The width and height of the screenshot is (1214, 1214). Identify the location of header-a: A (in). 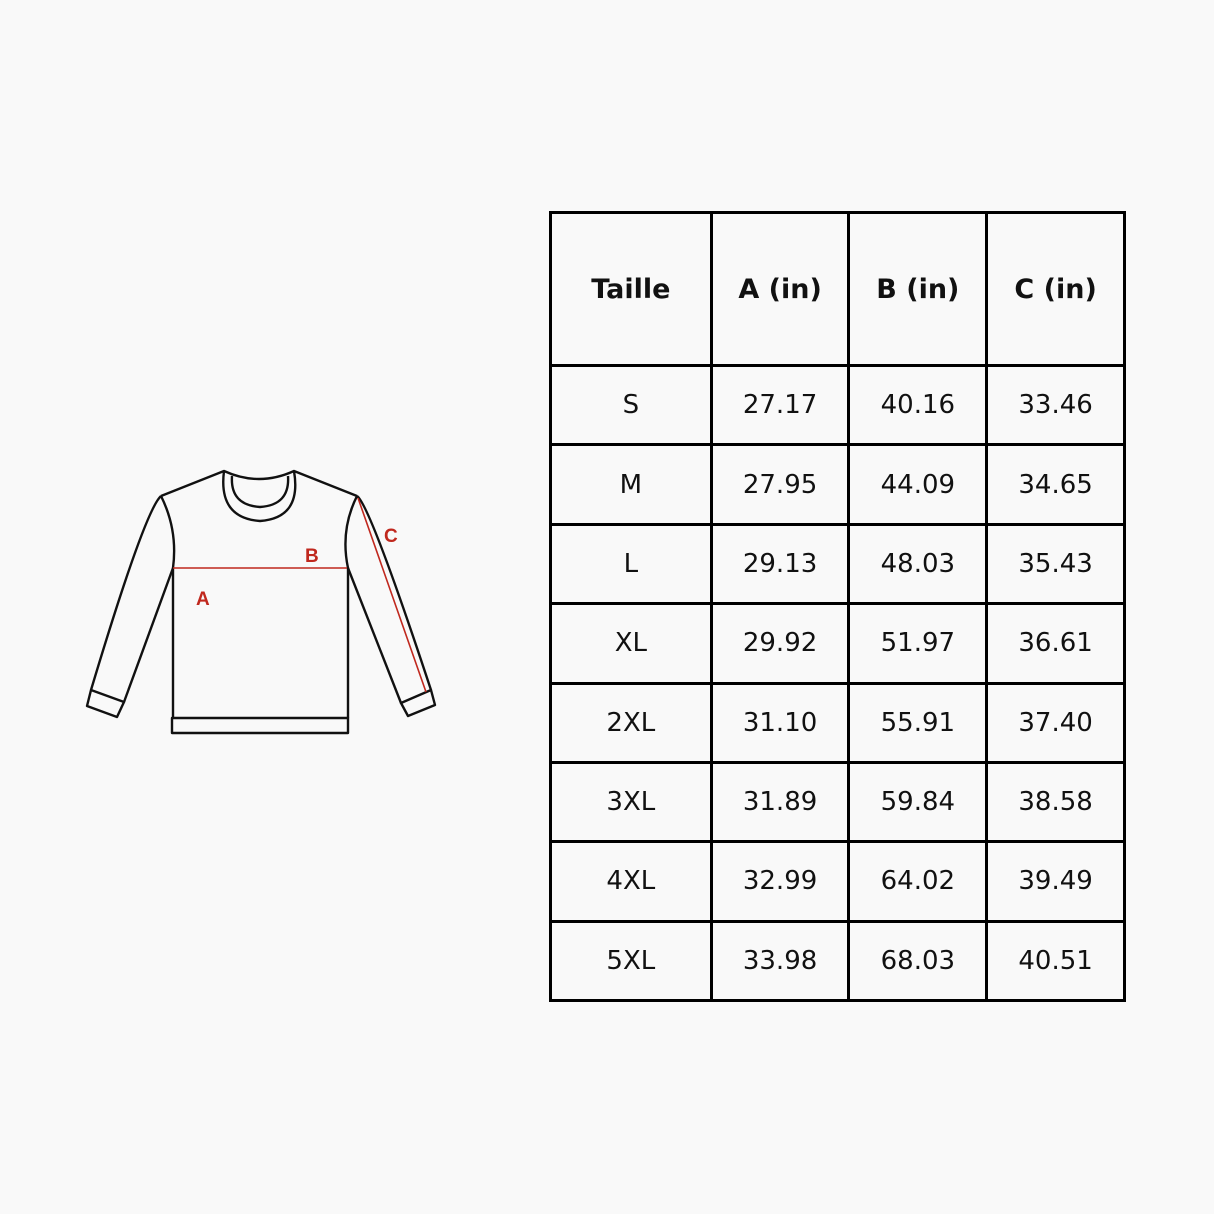
(780, 289).